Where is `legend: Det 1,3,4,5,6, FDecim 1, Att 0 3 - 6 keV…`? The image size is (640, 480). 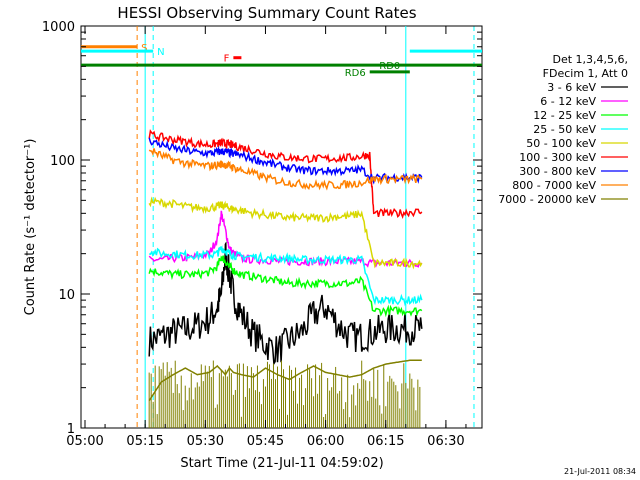 legend: Det 1,3,4,5,6, FDecim 1, Att 0 3 - 6 keV… is located at coordinates (563, 129).